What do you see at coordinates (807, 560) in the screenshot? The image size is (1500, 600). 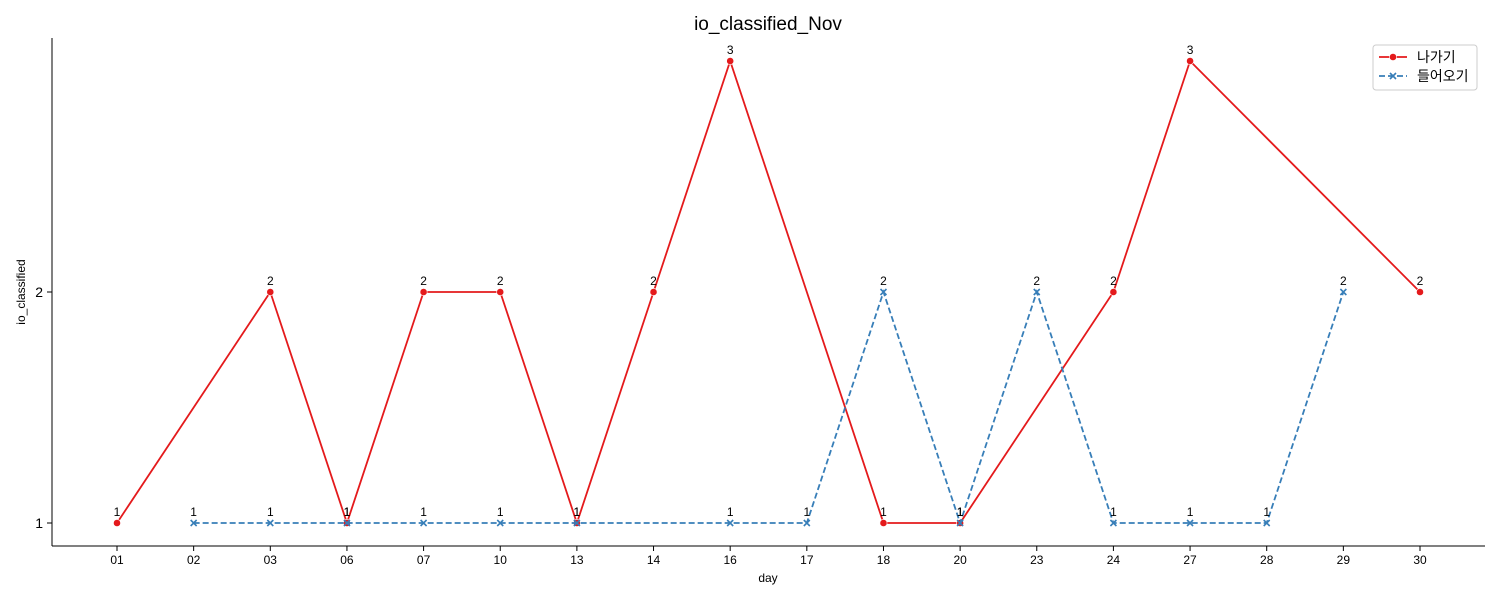 I see `x-tick-label-17: 17` at bounding box center [807, 560].